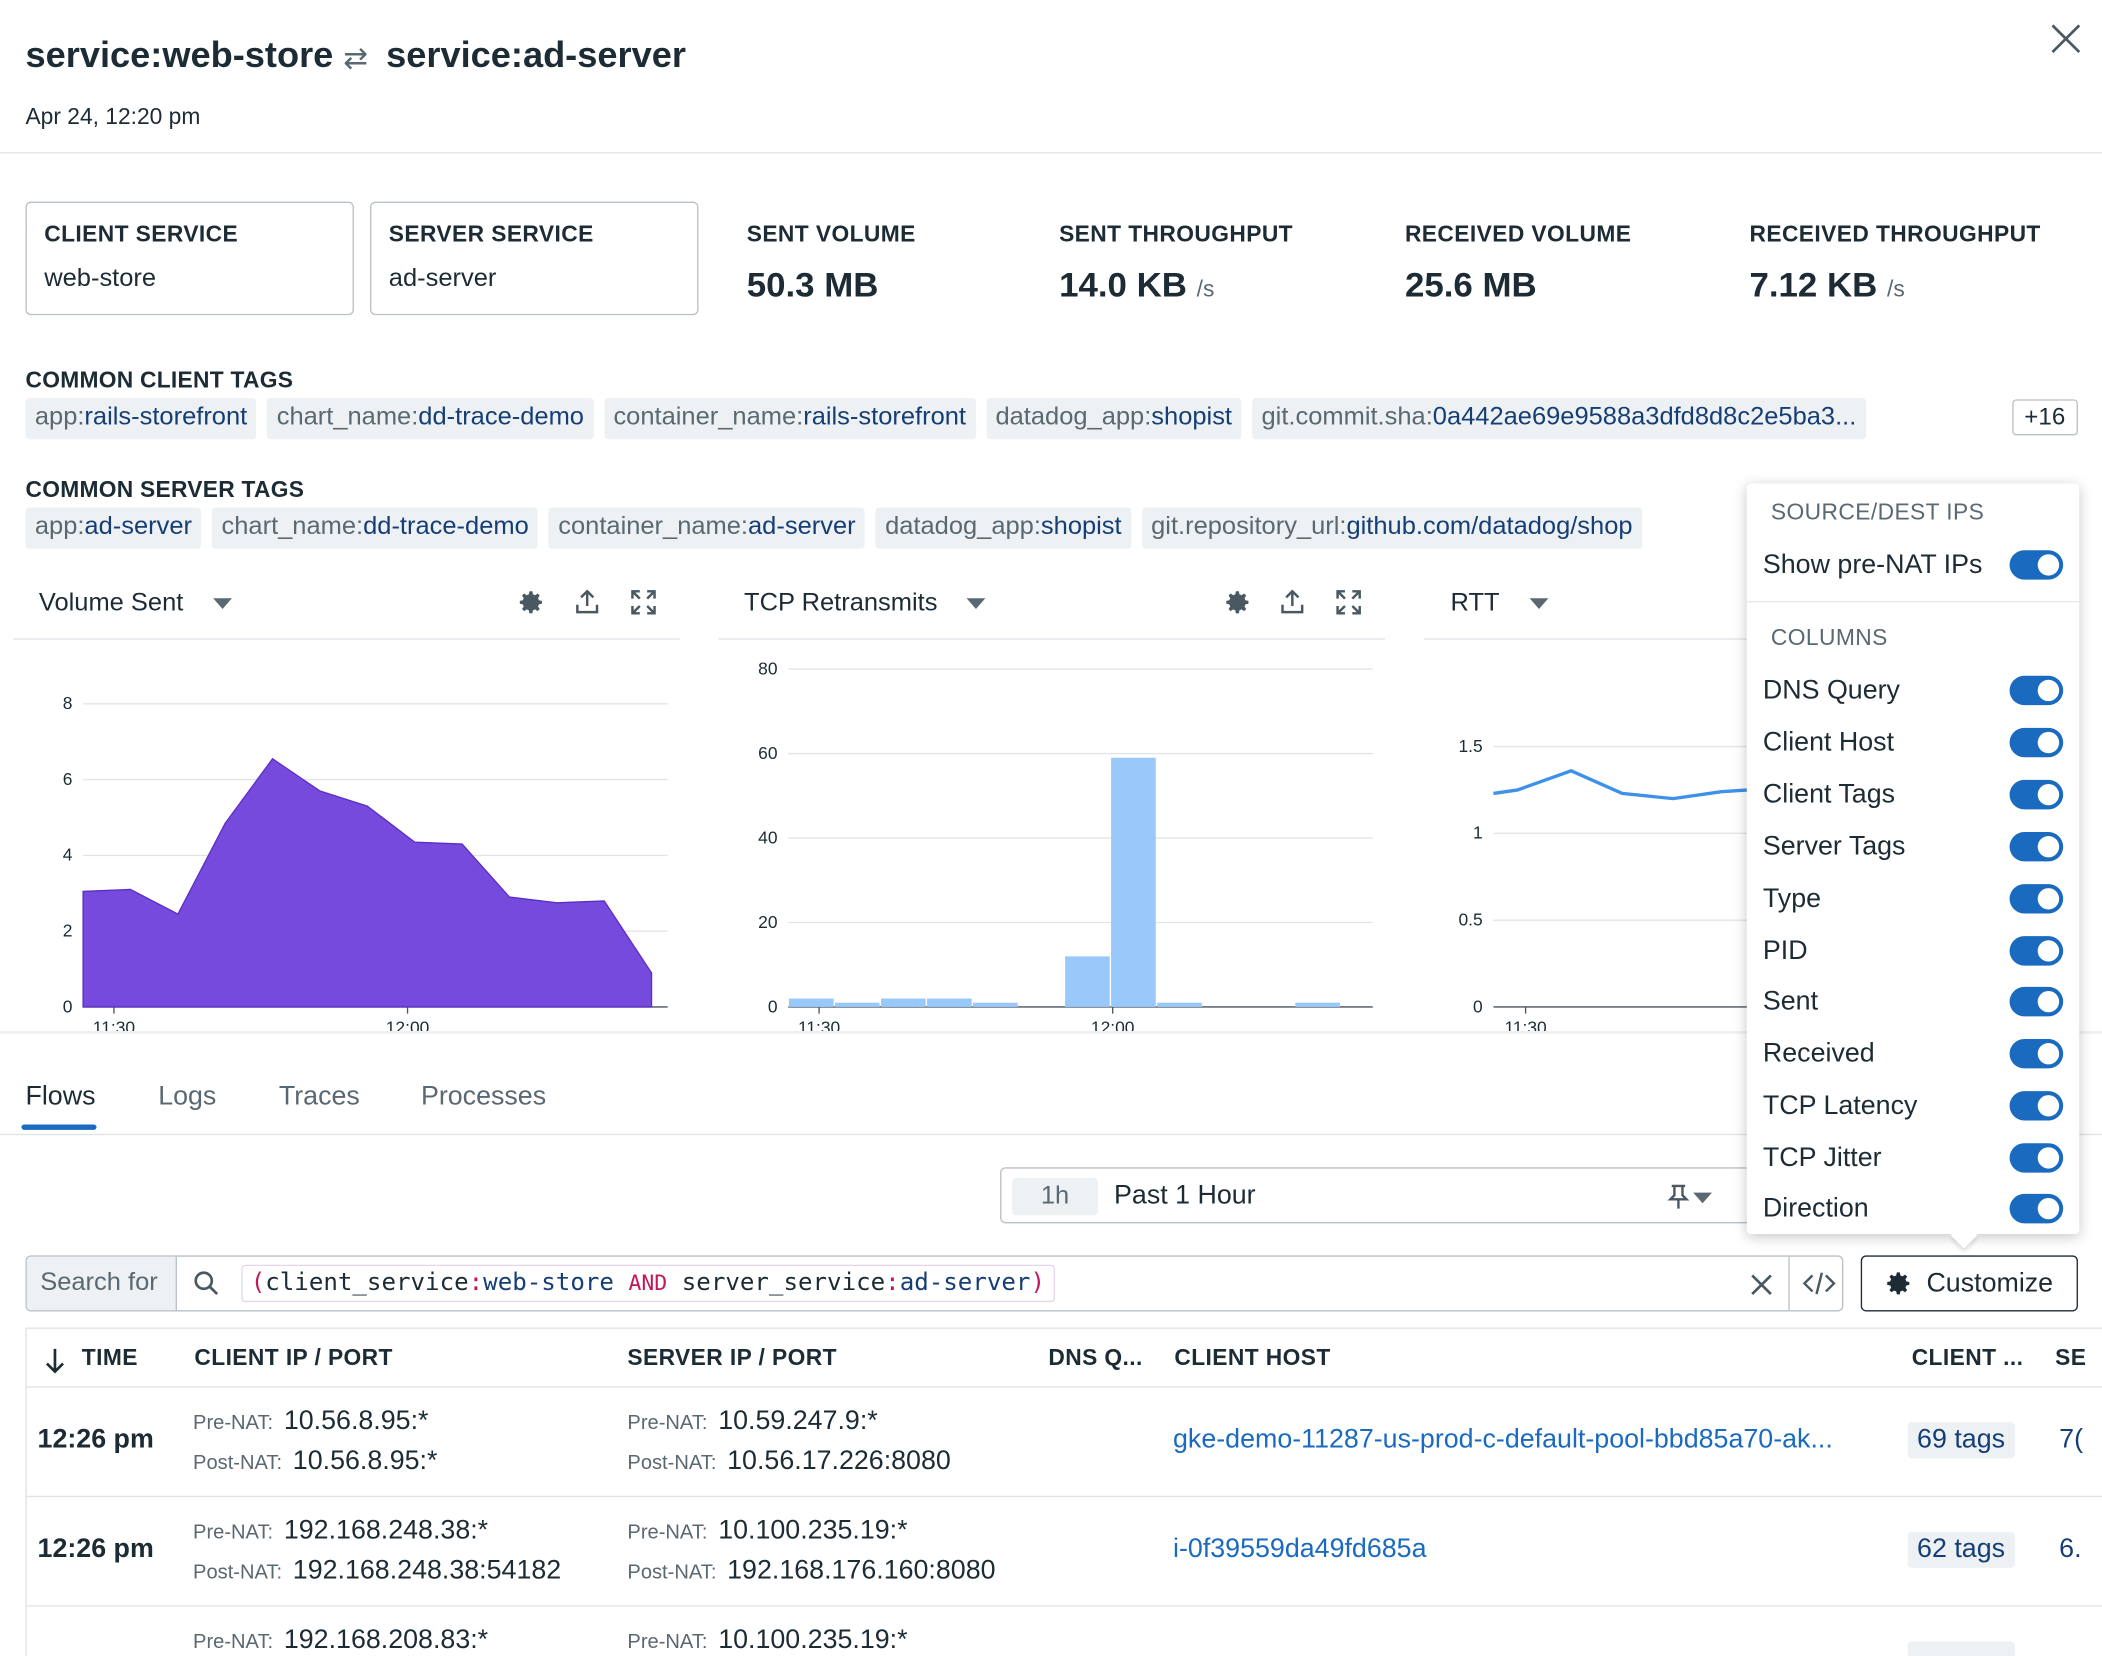 The height and width of the screenshot is (1656, 2102). What do you see at coordinates (2071, 1357) in the screenshot?
I see `column-header-server-tags: SE` at bounding box center [2071, 1357].